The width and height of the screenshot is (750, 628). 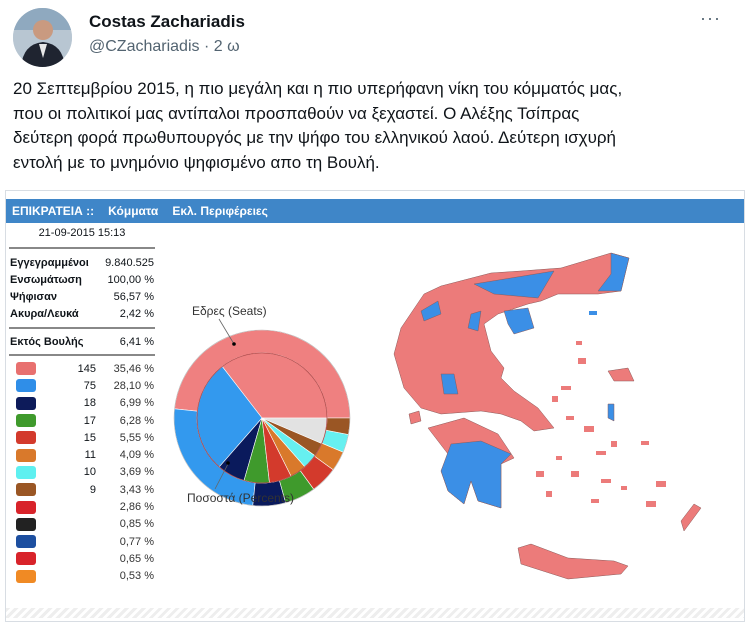 What do you see at coordinates (26, 421) in the screenshot?
I see `pasok-logo-icon` at bounding box center [26, 421].